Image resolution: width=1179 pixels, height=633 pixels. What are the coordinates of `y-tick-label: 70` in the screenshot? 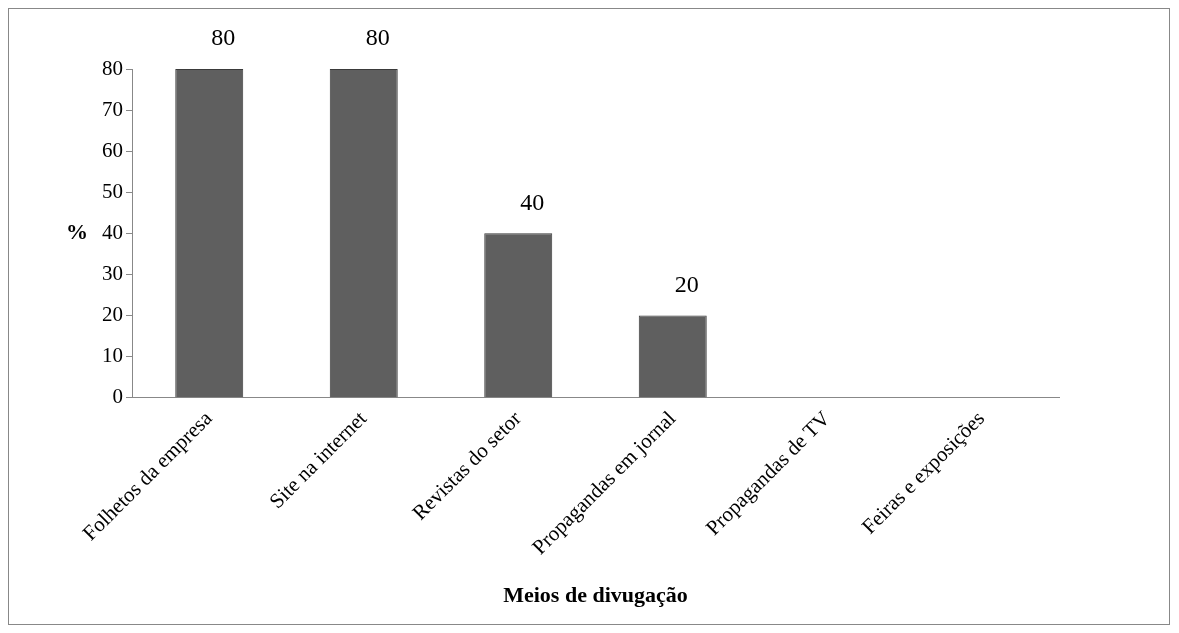 It's located at (112, 108).